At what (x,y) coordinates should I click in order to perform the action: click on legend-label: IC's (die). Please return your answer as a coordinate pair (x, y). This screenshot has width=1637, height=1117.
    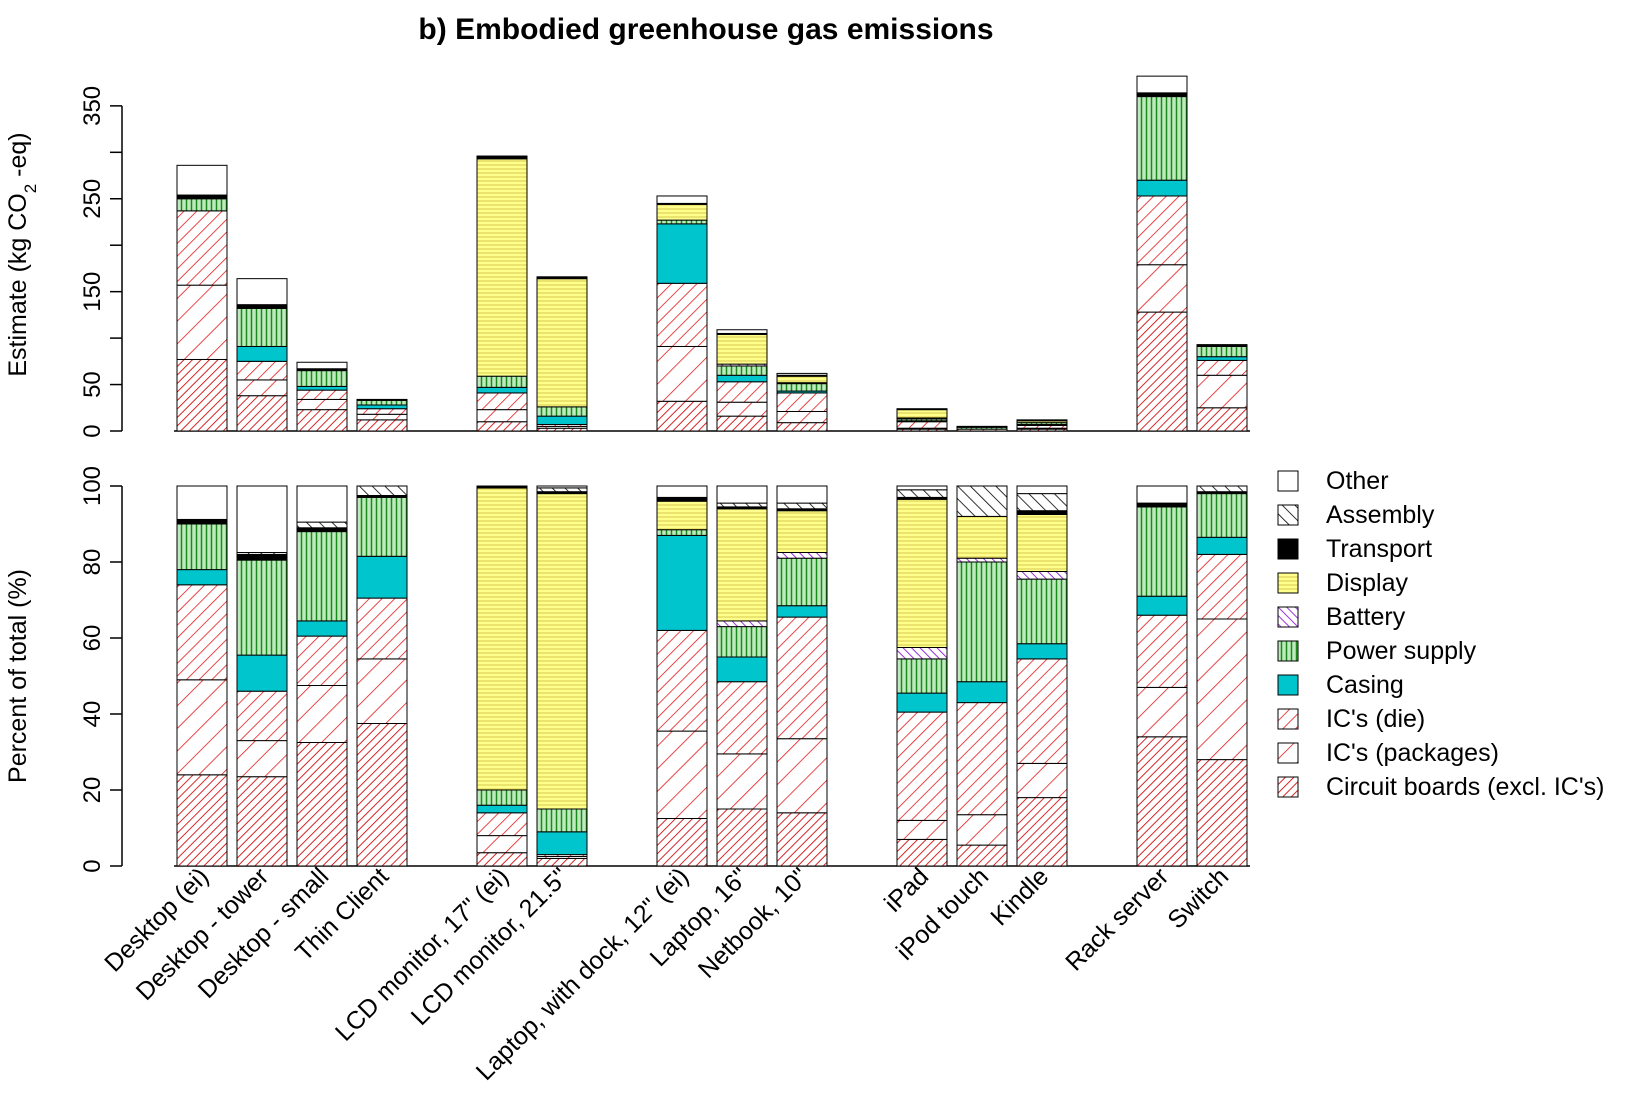
    Looking at the image, I should click on (1375, 719).